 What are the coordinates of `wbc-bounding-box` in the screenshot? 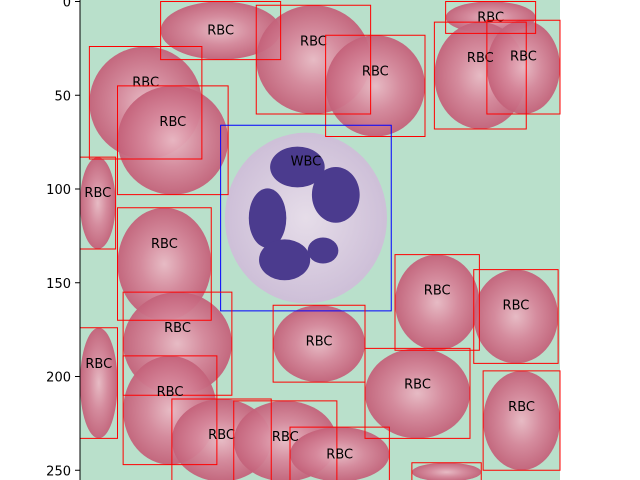 It's located at (306, 218).